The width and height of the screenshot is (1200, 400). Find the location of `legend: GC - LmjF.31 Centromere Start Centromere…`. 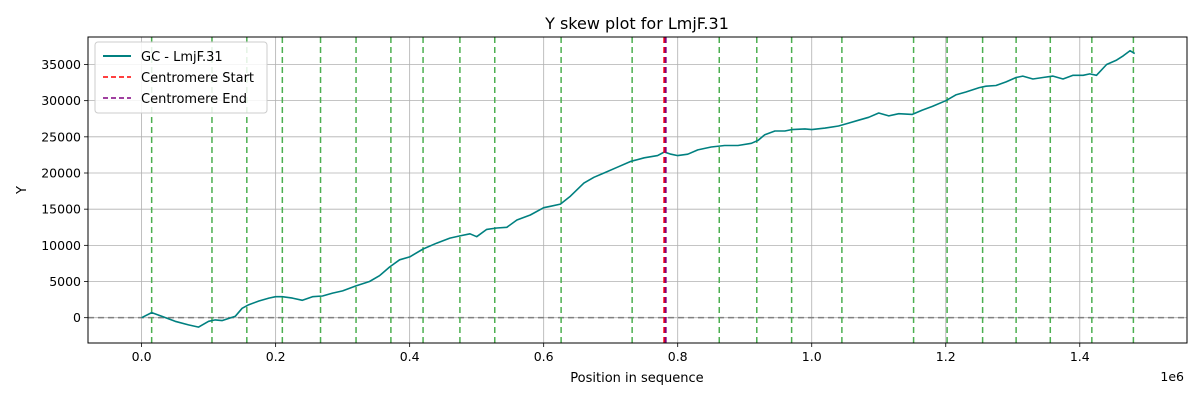

legend: GC - LmjF.31 Centromere Start Centromere… is located at coordinates (181, 77).